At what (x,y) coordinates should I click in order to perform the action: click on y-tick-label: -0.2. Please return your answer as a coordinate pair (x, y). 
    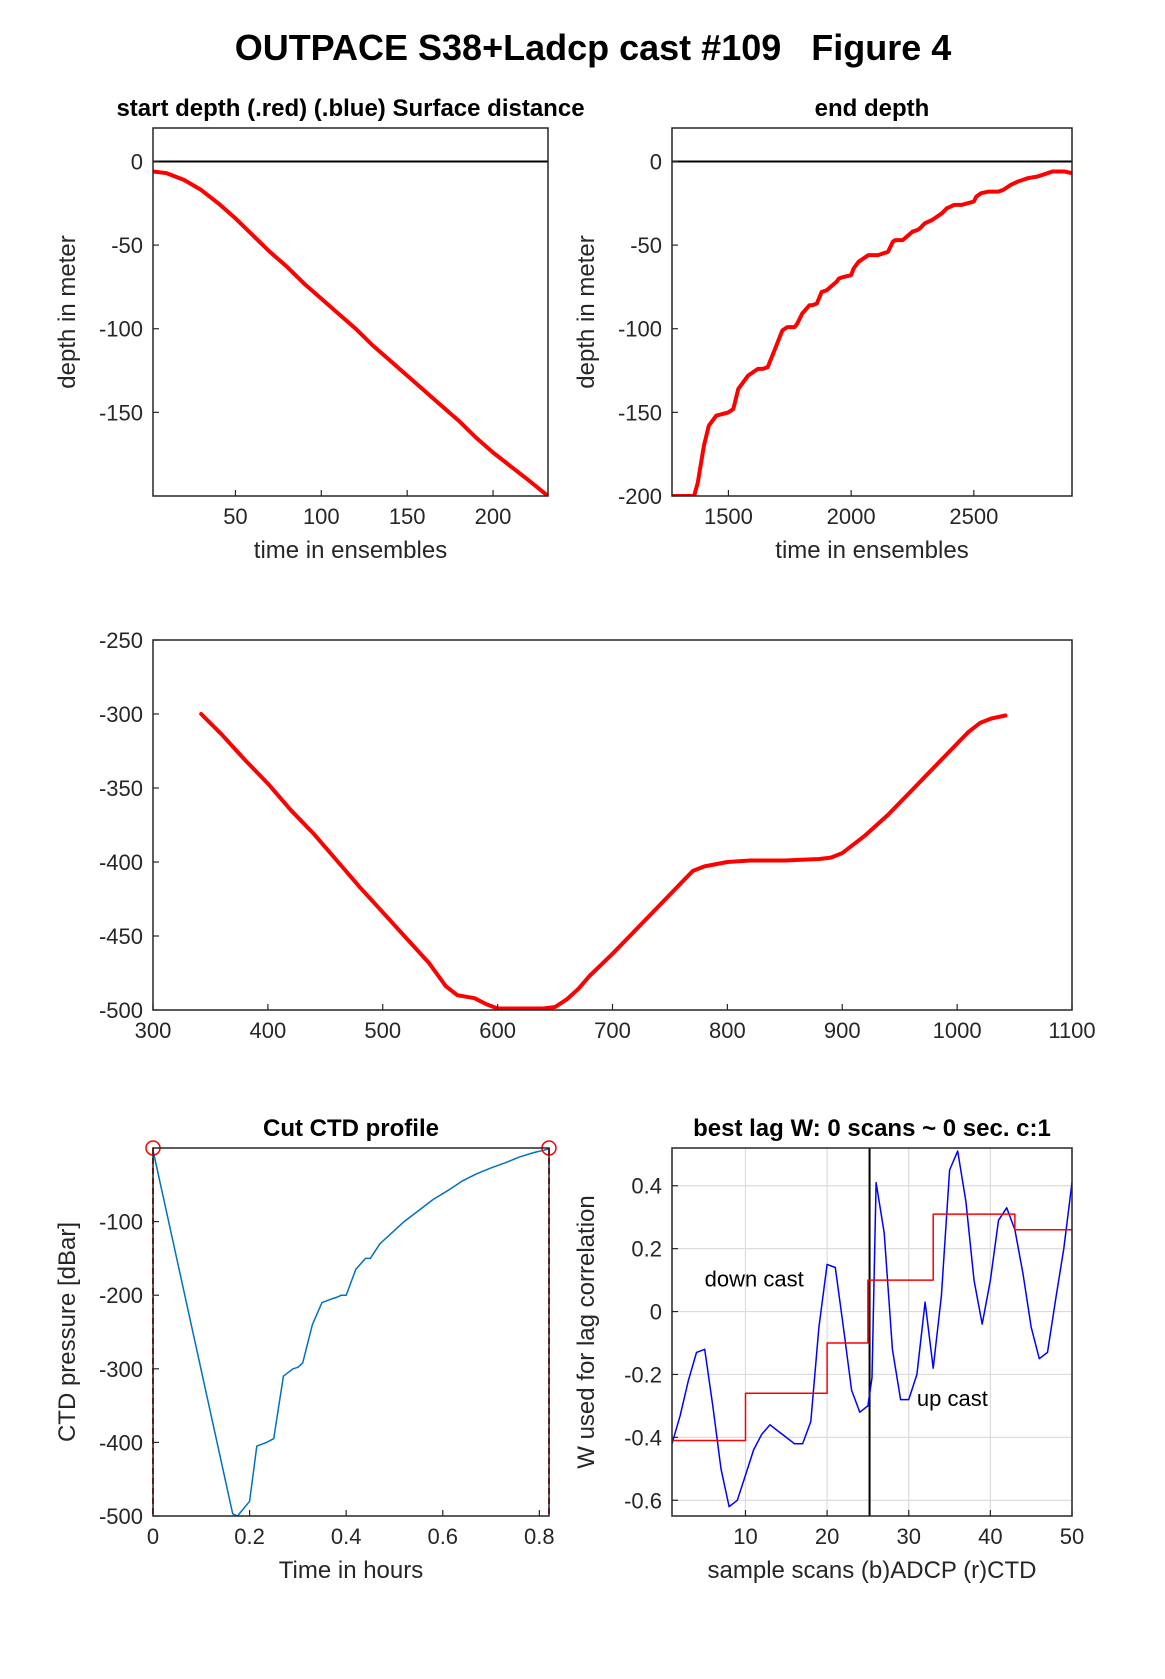
    Looking at the image, I should click on (643, 1374).